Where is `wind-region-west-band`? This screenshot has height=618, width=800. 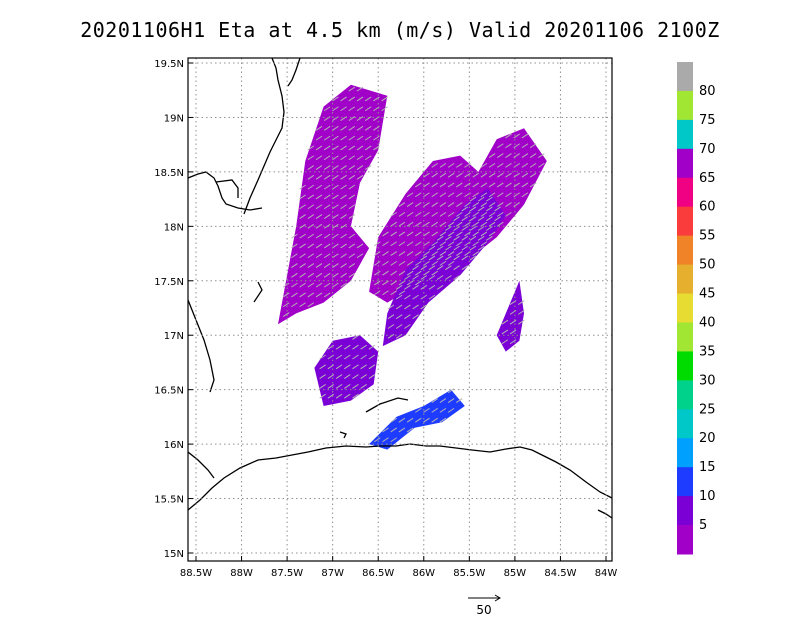 wind-region-west-band is located at coordinates (333, 204).